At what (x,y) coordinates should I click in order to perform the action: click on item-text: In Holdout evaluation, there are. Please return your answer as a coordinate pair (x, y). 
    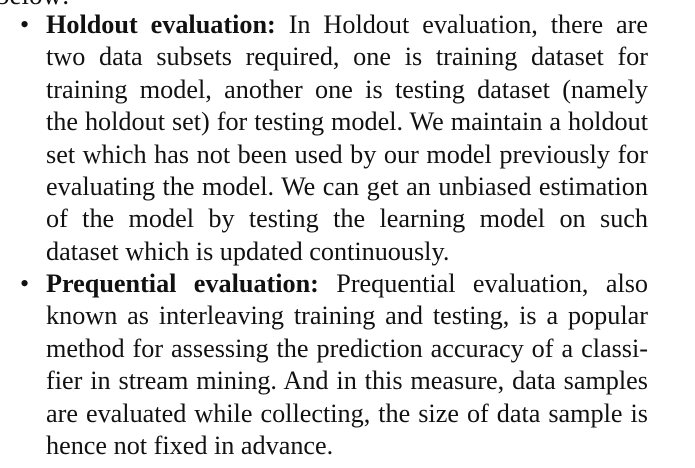
    Looking at the image, I should click on (468, 24).